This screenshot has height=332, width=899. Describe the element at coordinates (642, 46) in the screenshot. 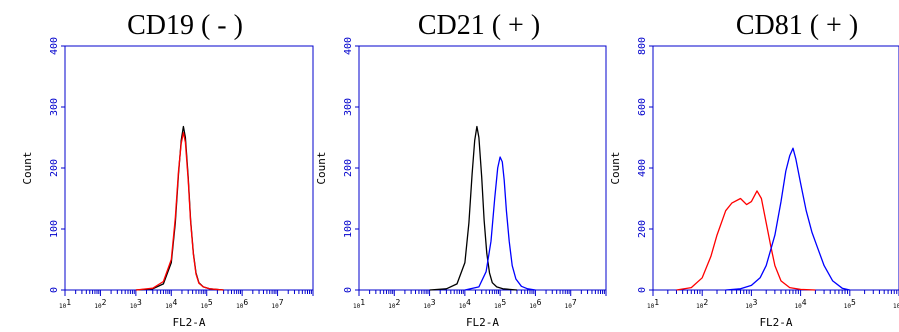

I see `y-tick-label: 800` at that location.